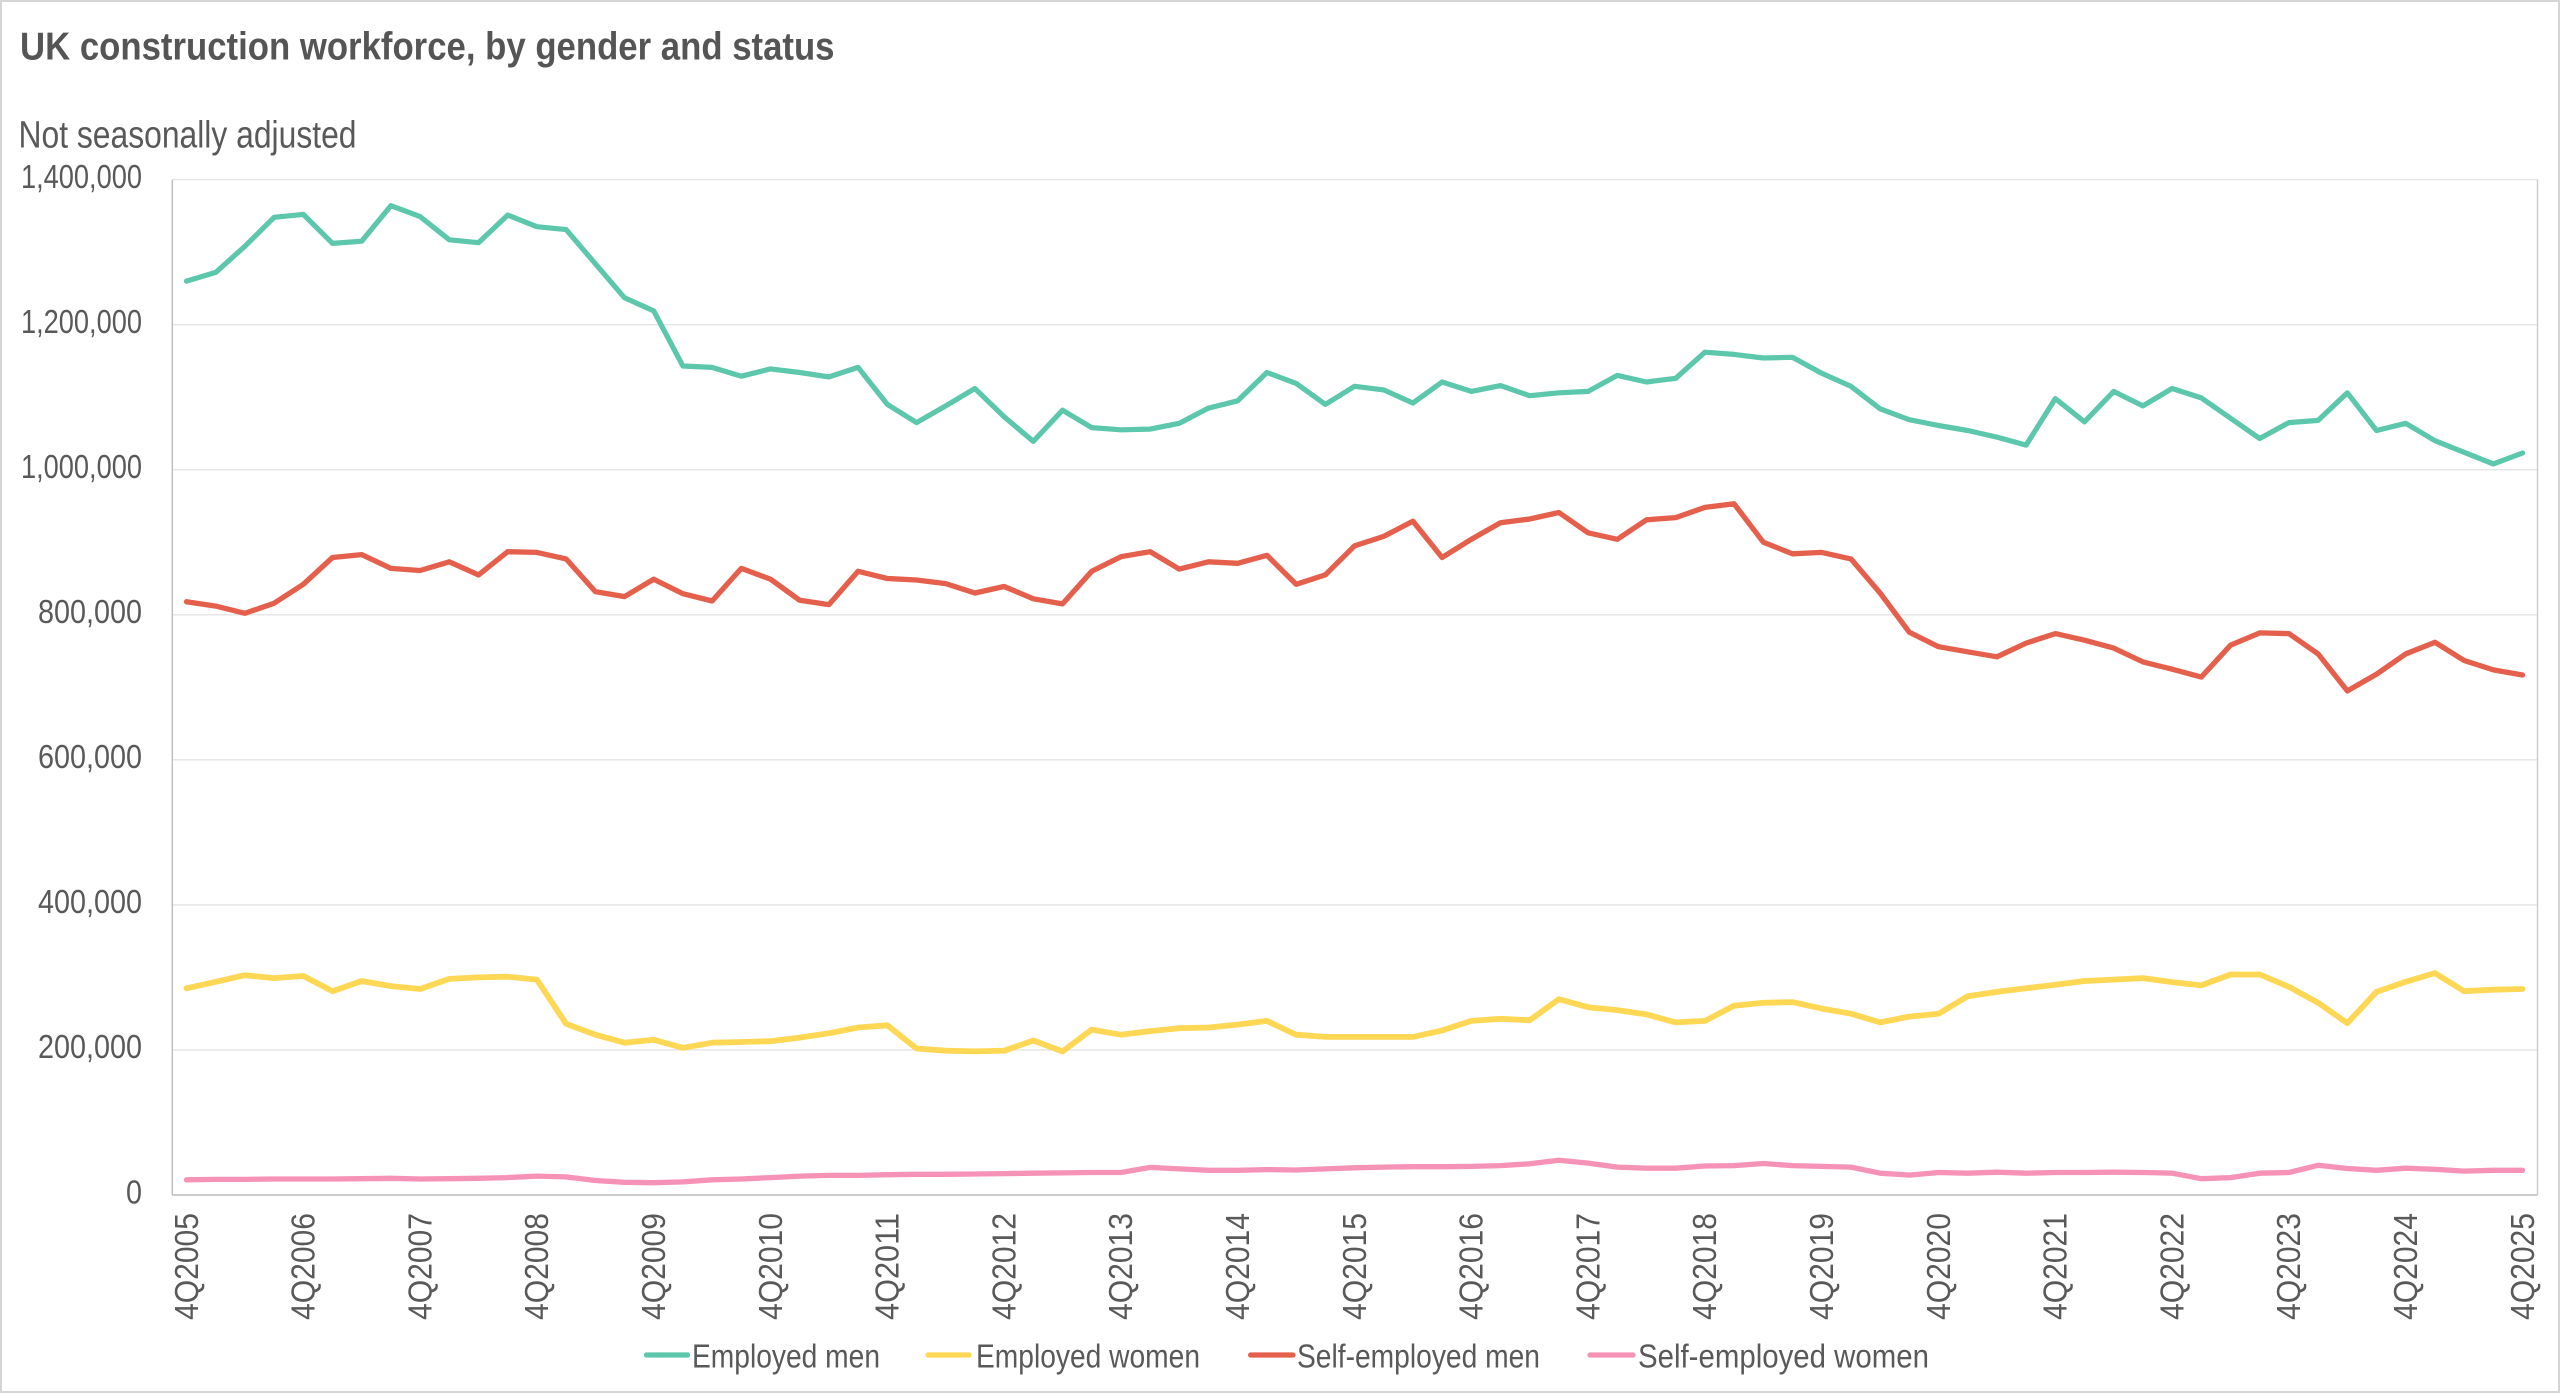  Describe the element at coordinates (90, 756) in the screenshot. I see `svg-text: 600,000` at that location.